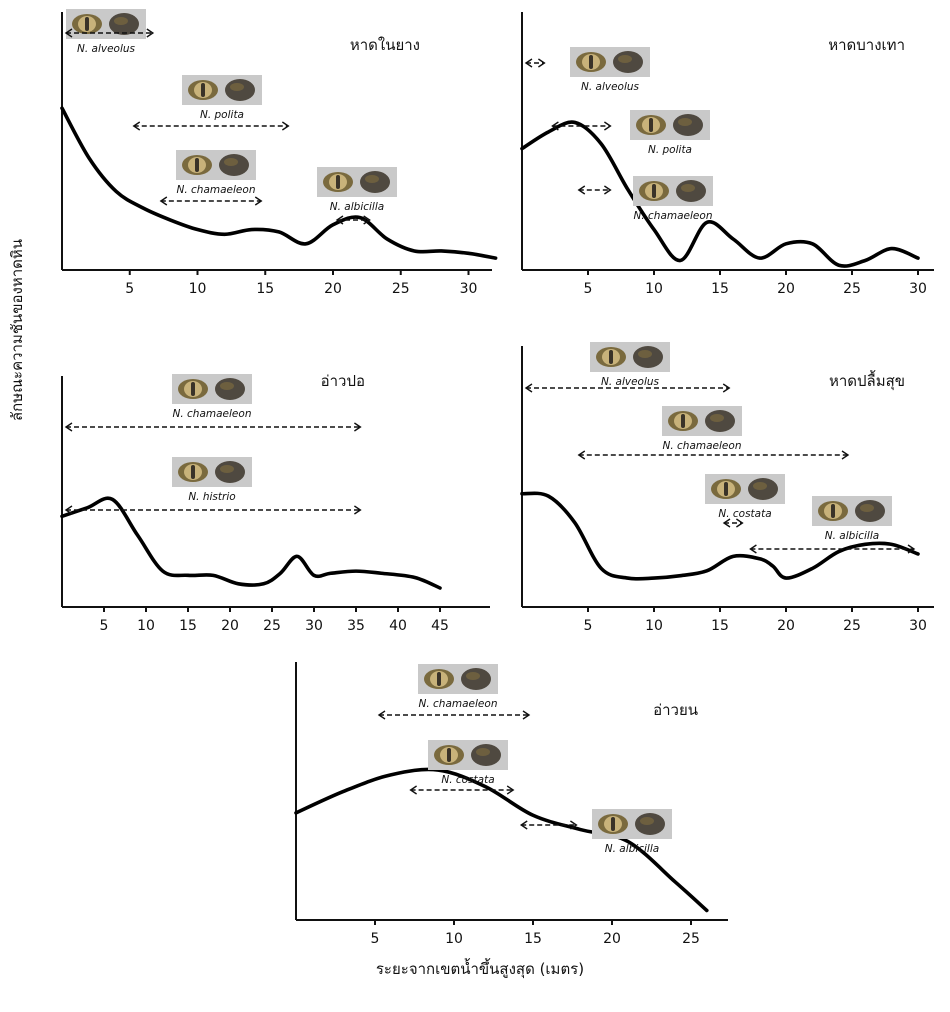 This screenshot has height=1012, width=950. I want to click on species-name: N. albicilla, so click(632, 849).